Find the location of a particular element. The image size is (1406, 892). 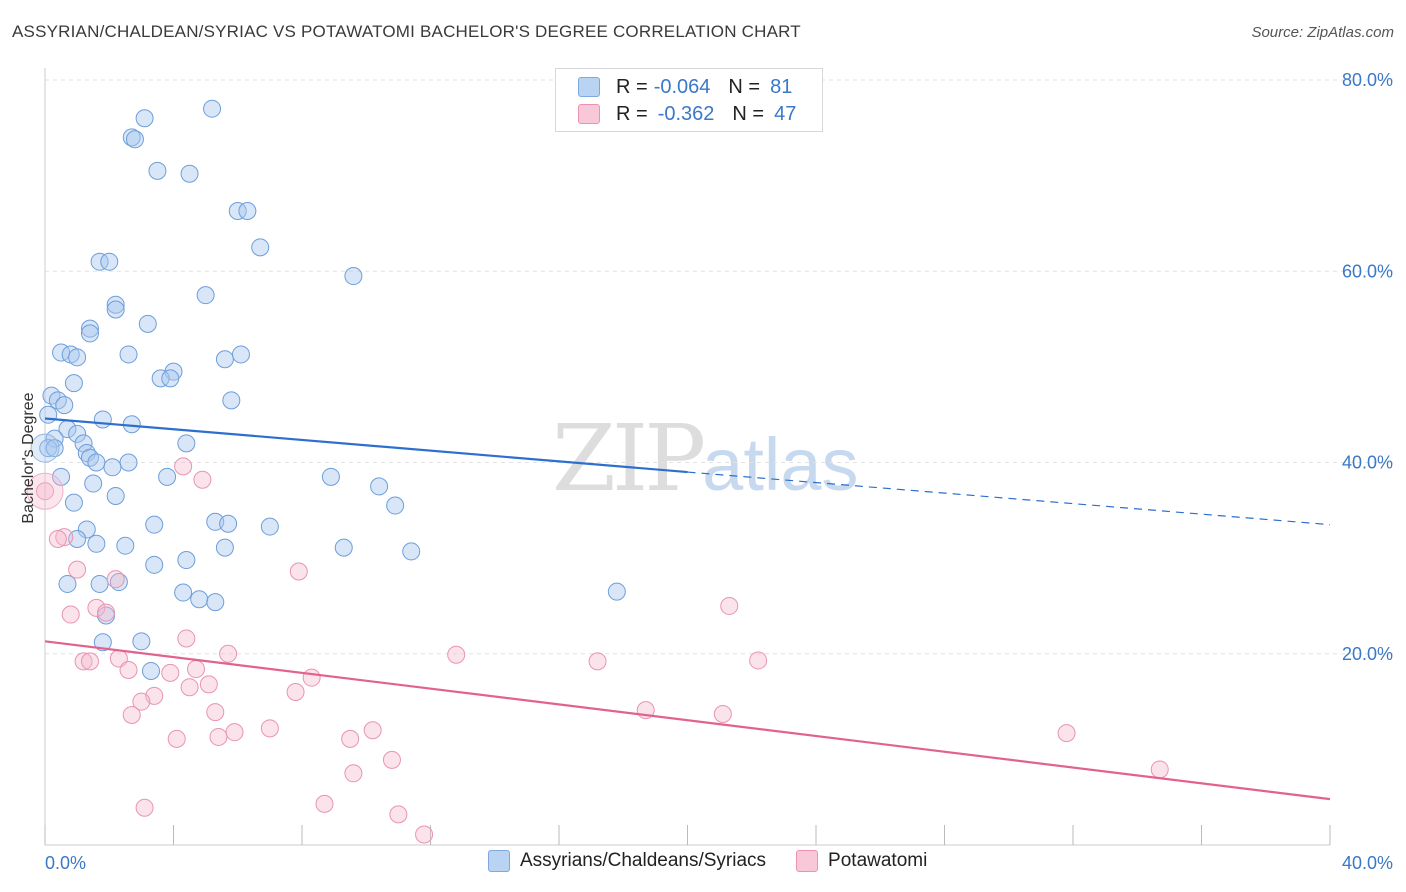

legend-item-label: Potawatomi is located at coordinates (878, 860).